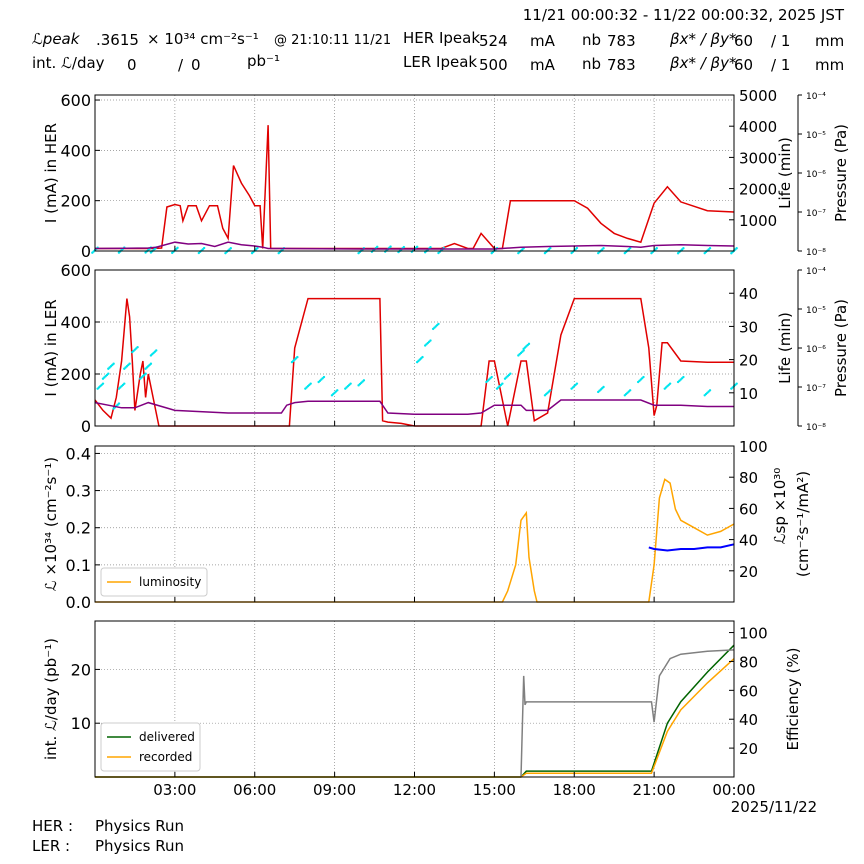 This screenshot has height=864, width=864. What do you see at coordinates (758, 221) in the screenshot?
I see `y2-tick-label: 1000` at bounding box center [758, 221].